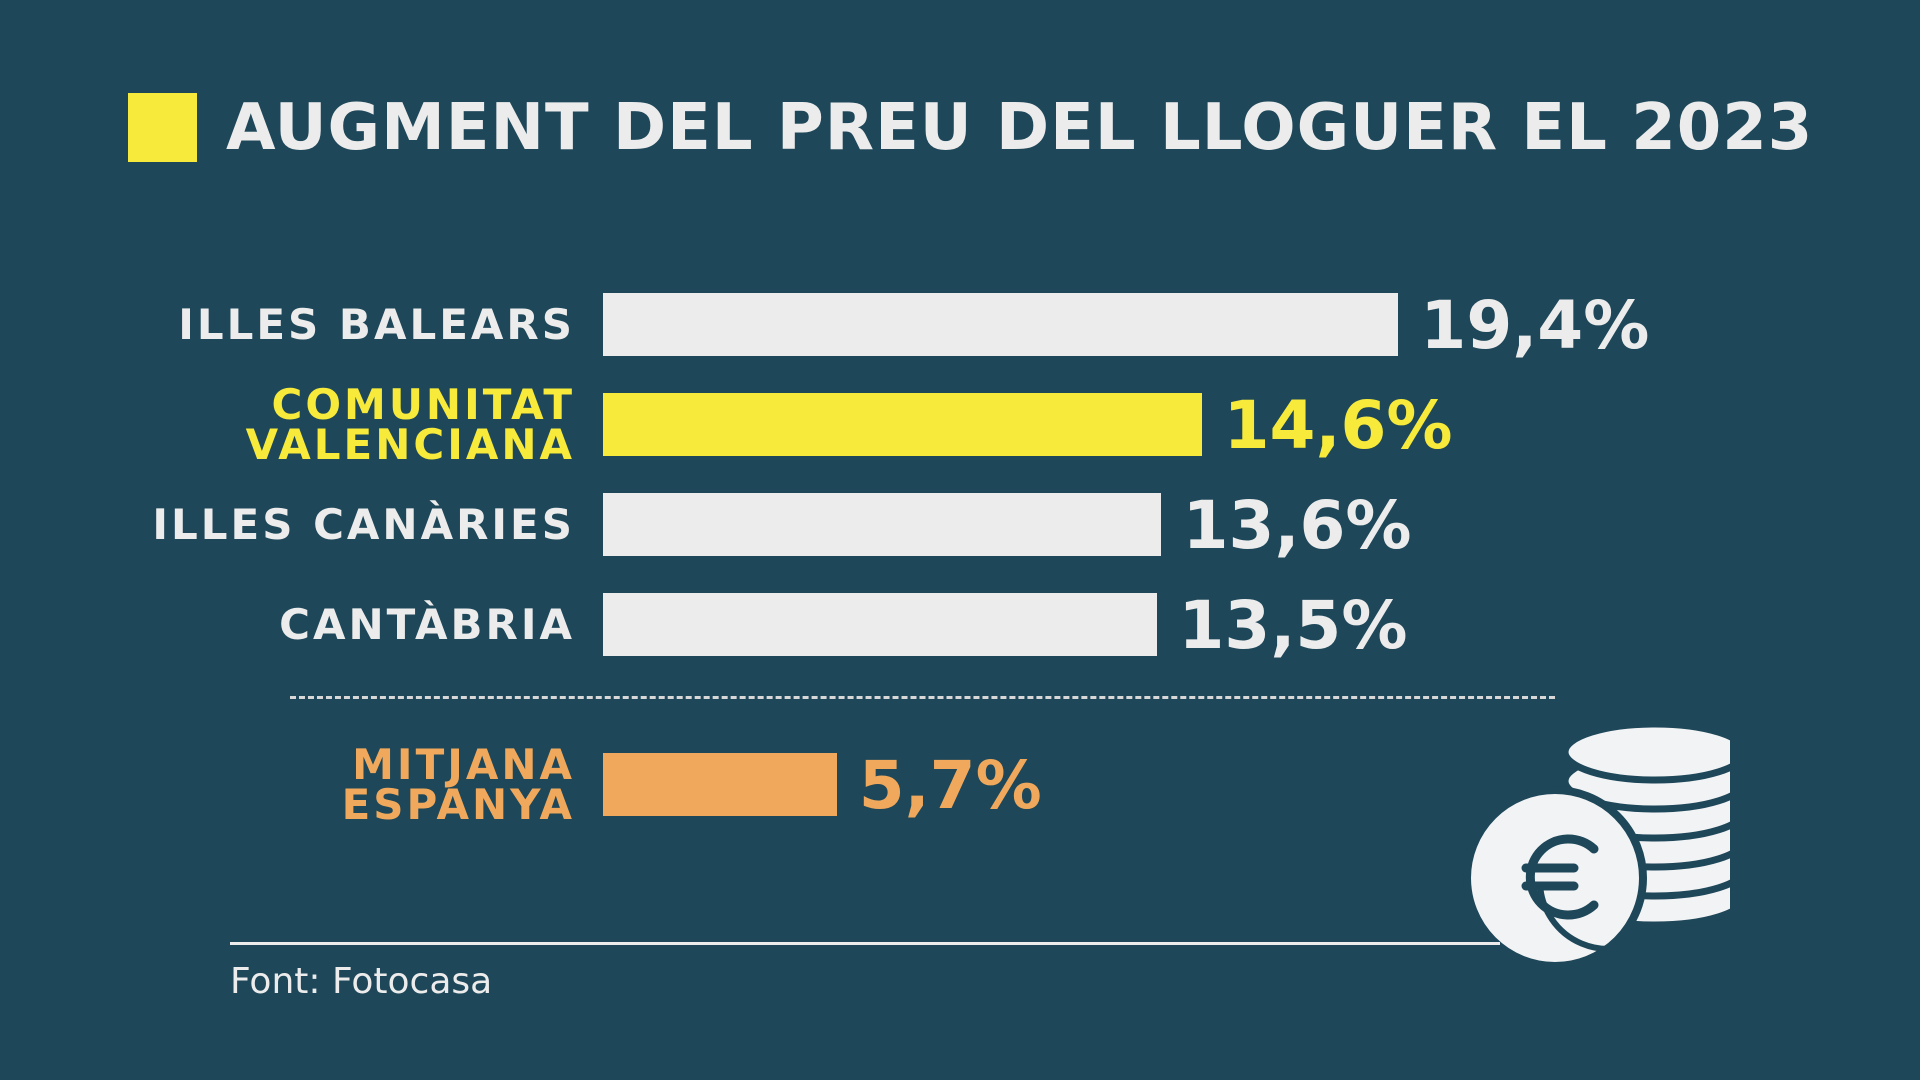 The image size is (1920, 1080). What do you see at coordinates (1535, 325) in the screenshot?
I see `value-label: 19,4%` at bounding box center [1535, 325].